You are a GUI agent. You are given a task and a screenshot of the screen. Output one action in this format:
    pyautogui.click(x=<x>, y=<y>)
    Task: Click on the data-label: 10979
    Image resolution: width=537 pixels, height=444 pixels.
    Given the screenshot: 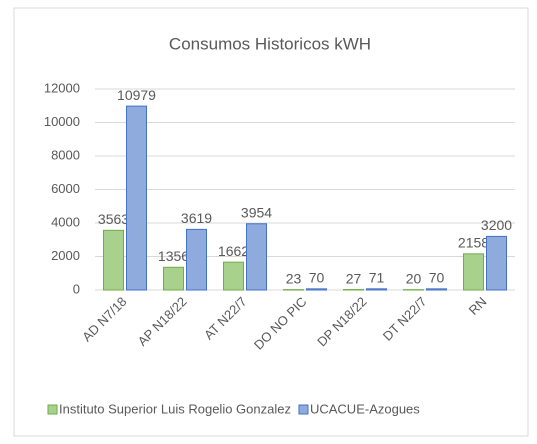 What is the action you would take?
    pyautogui.click(x=136, y=95)
    